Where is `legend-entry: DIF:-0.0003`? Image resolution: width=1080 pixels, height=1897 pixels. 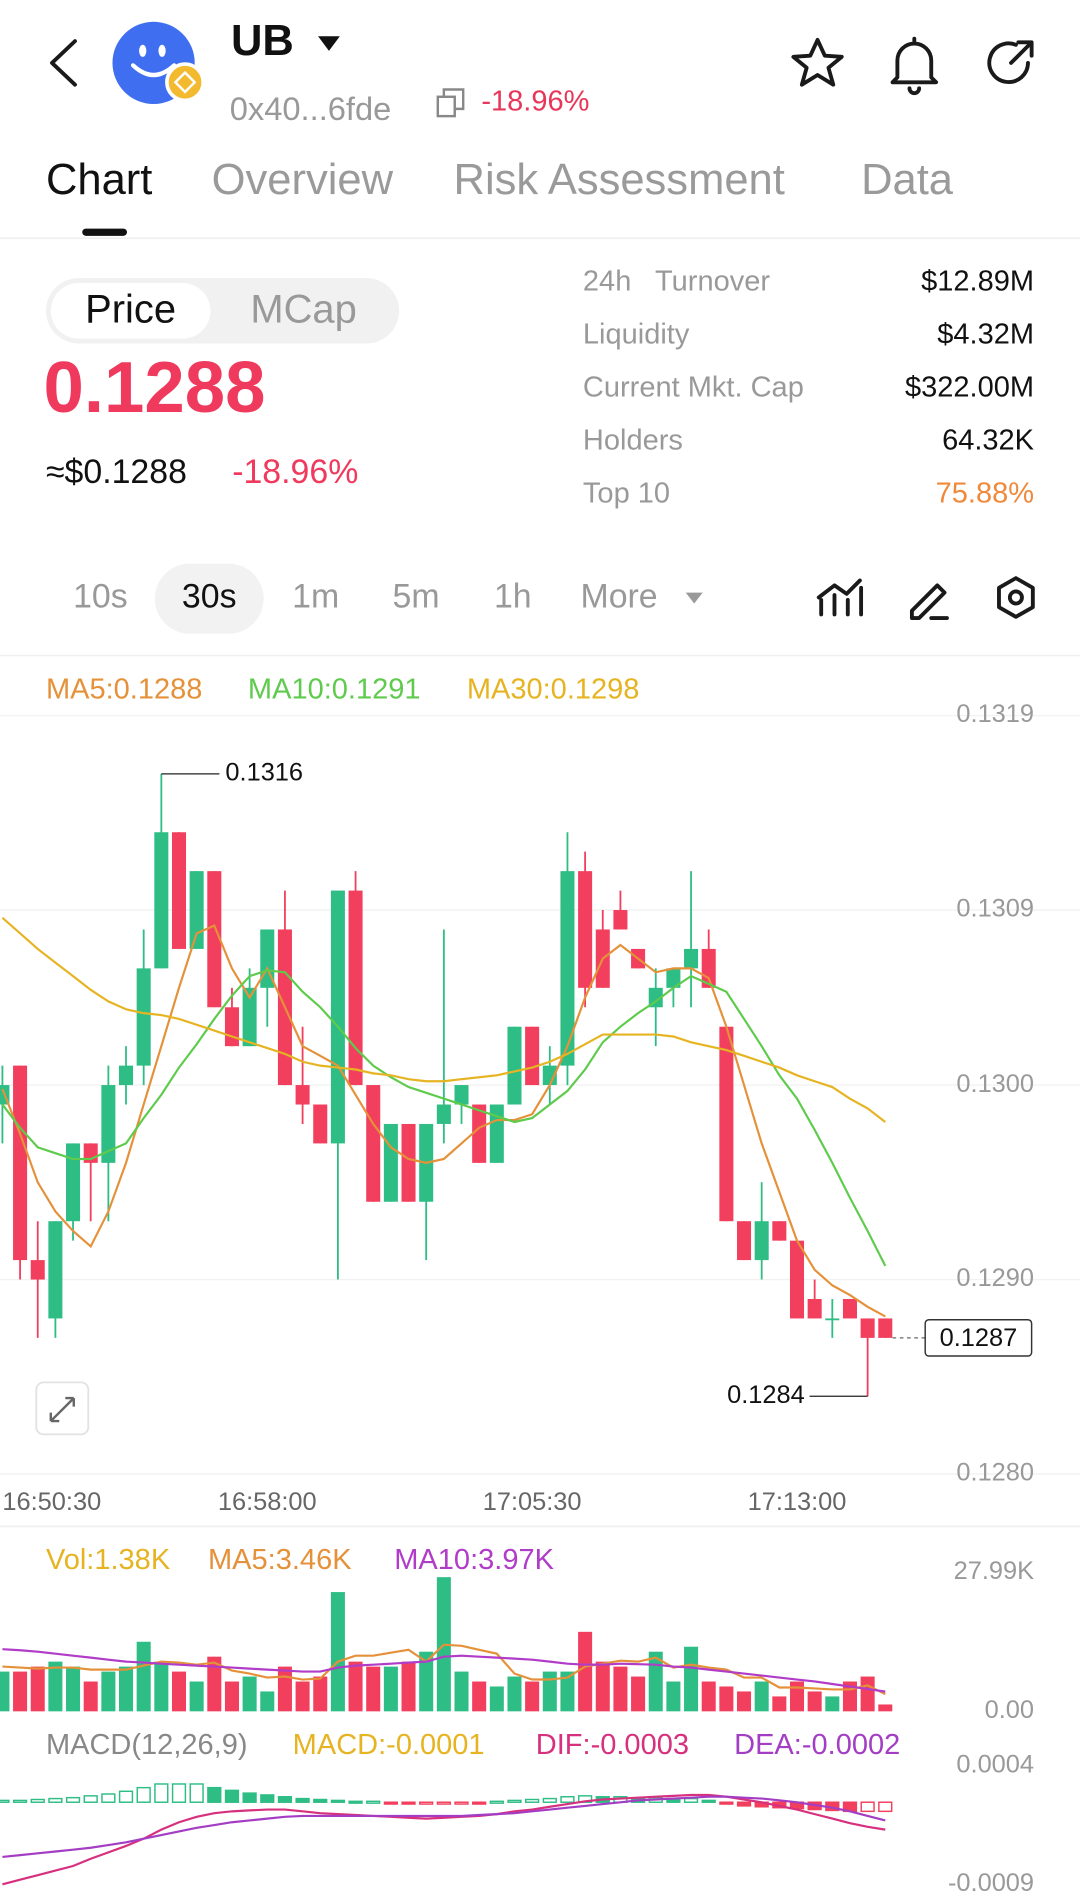
legend-entry: DIF:-0.0003 is located at coordinates (612, 1745).